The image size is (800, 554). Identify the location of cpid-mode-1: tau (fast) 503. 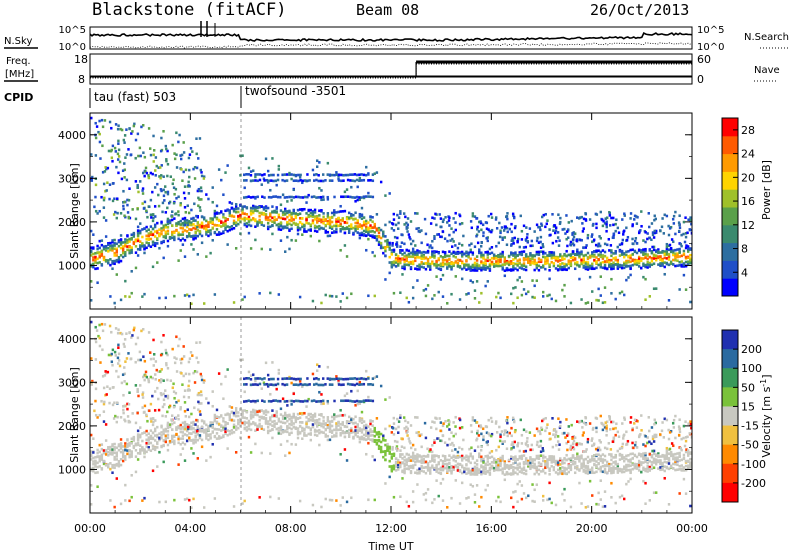
(135, 97).